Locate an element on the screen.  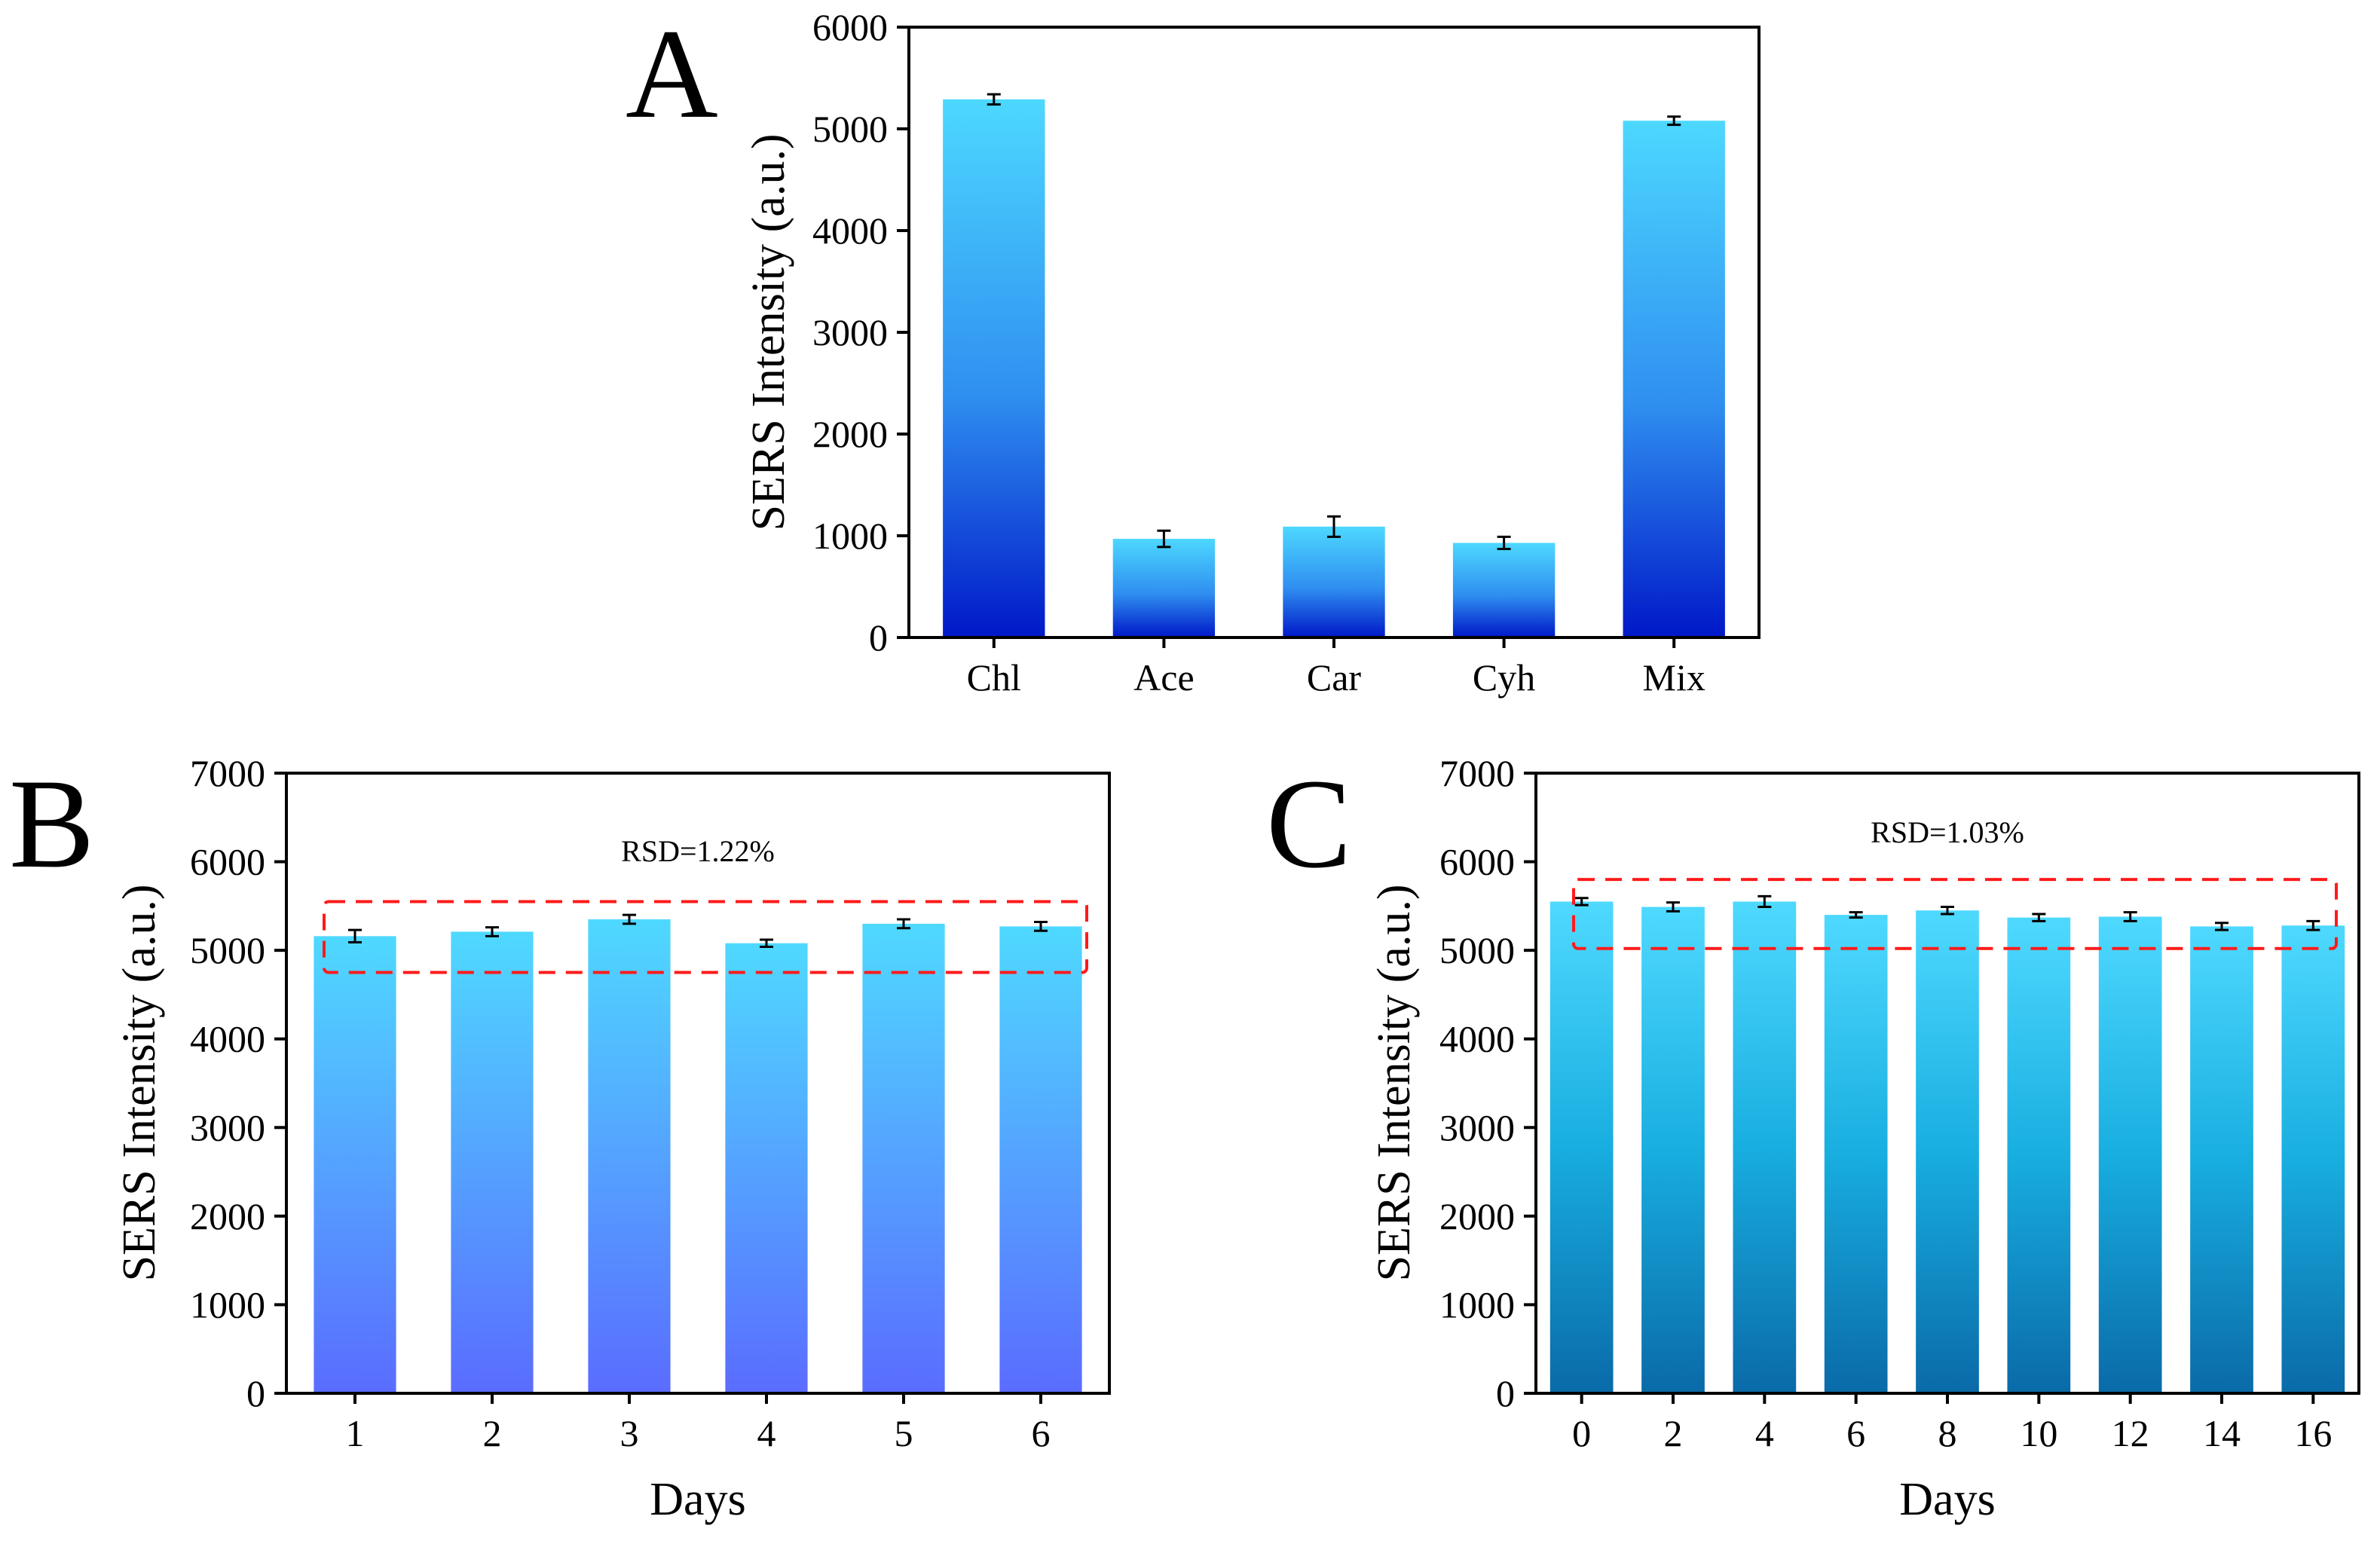
bar-chl is located at coordinates (994, 369).